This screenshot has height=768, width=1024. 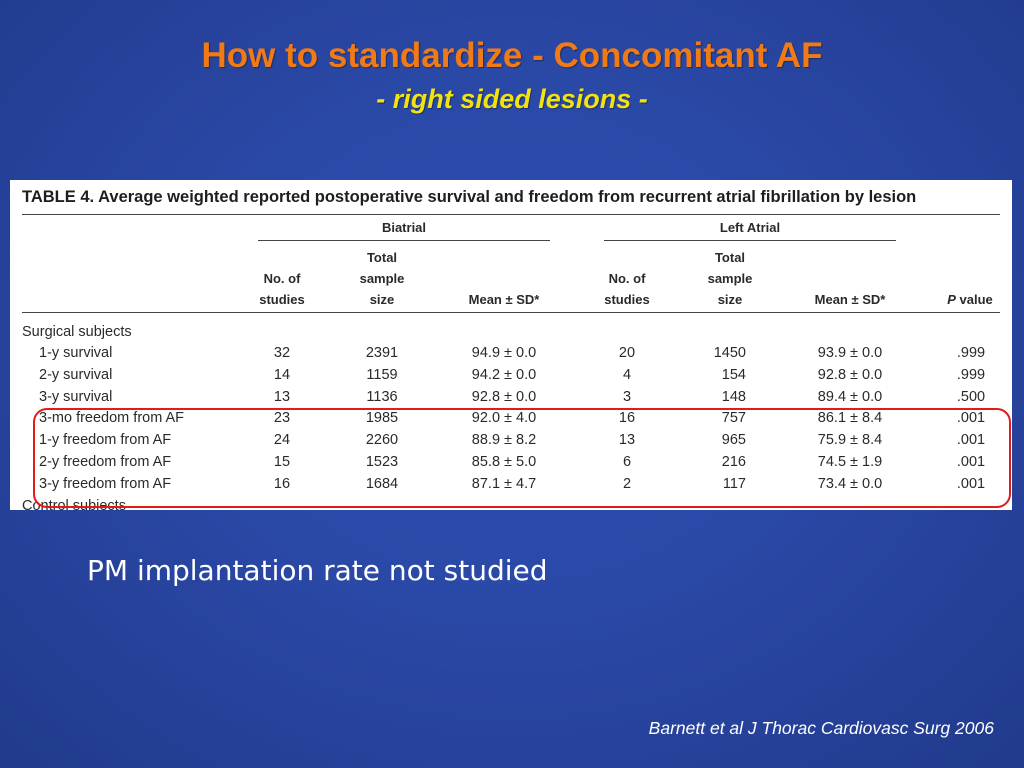 I want to click on row-label: 3-mo freedom from AF, so click(x=112, y=418).